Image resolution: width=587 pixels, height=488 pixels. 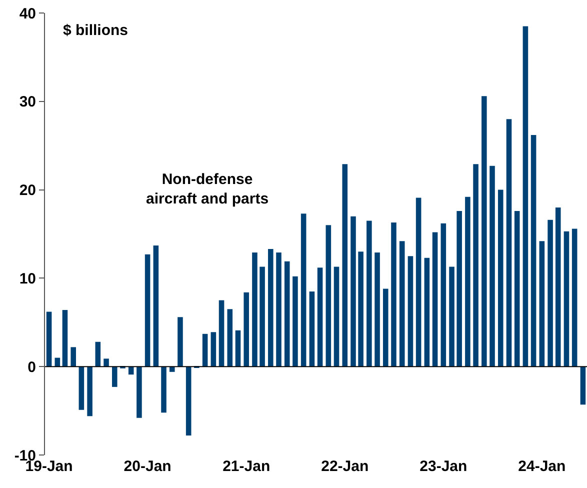 What do you see at coordinates (542, 466) in the screenshot?
I see `x-tick-label: 24-Jan` at bounding box center [542, 466].